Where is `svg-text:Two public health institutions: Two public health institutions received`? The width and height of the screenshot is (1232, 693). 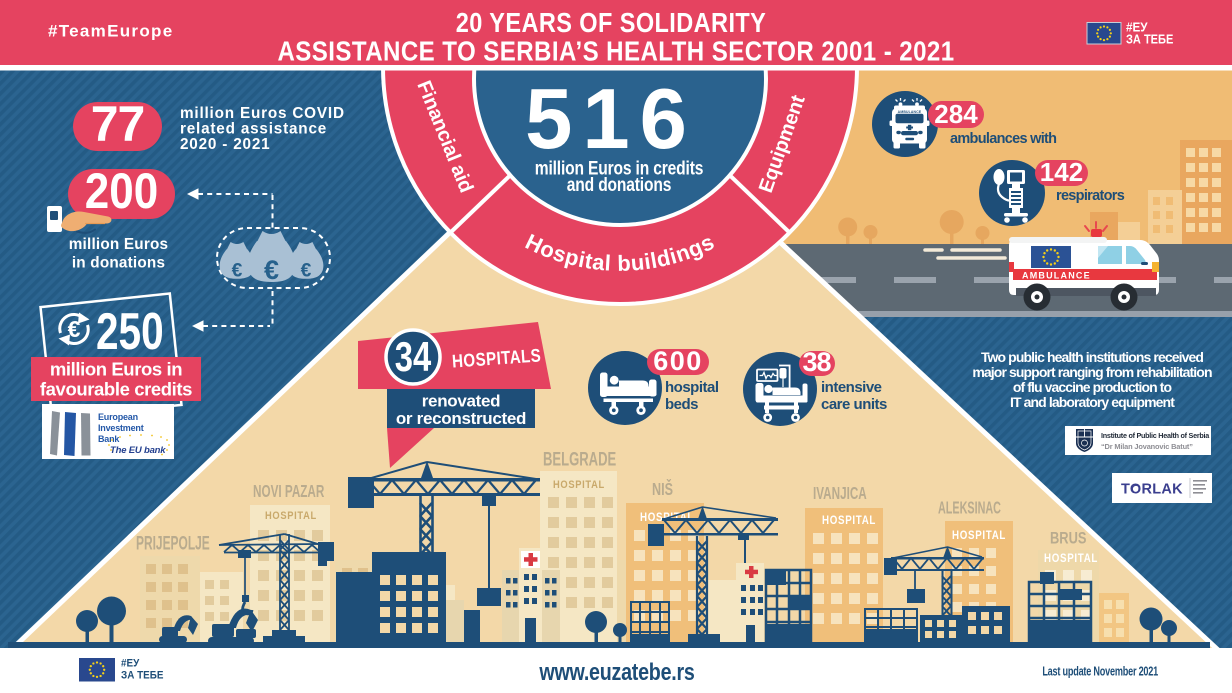
svg-text:Two public health institutions: Two public health institutions received is located at coordinates (1092, 357).